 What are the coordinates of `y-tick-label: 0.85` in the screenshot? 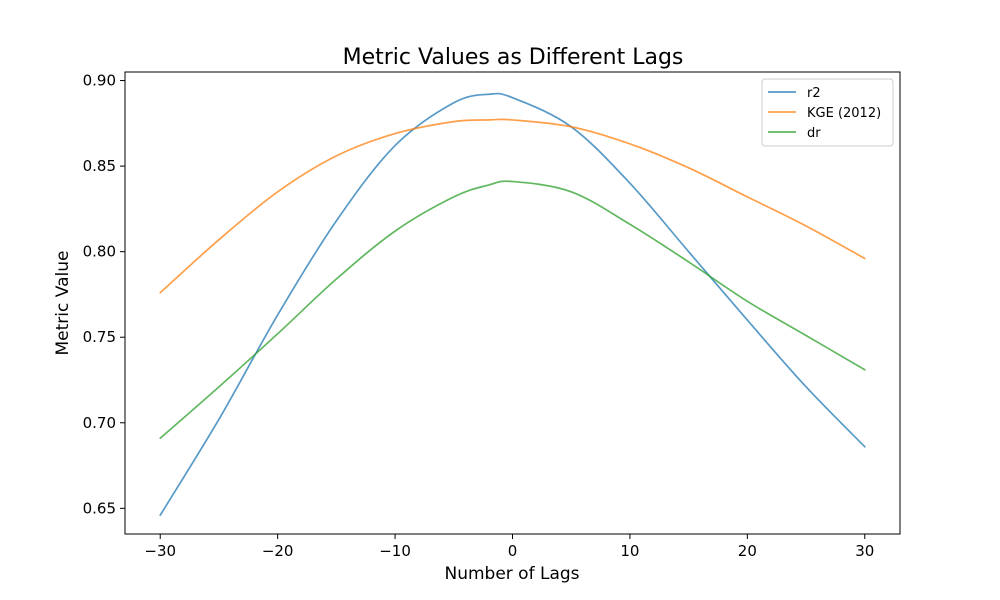 It's located at (99, 166).